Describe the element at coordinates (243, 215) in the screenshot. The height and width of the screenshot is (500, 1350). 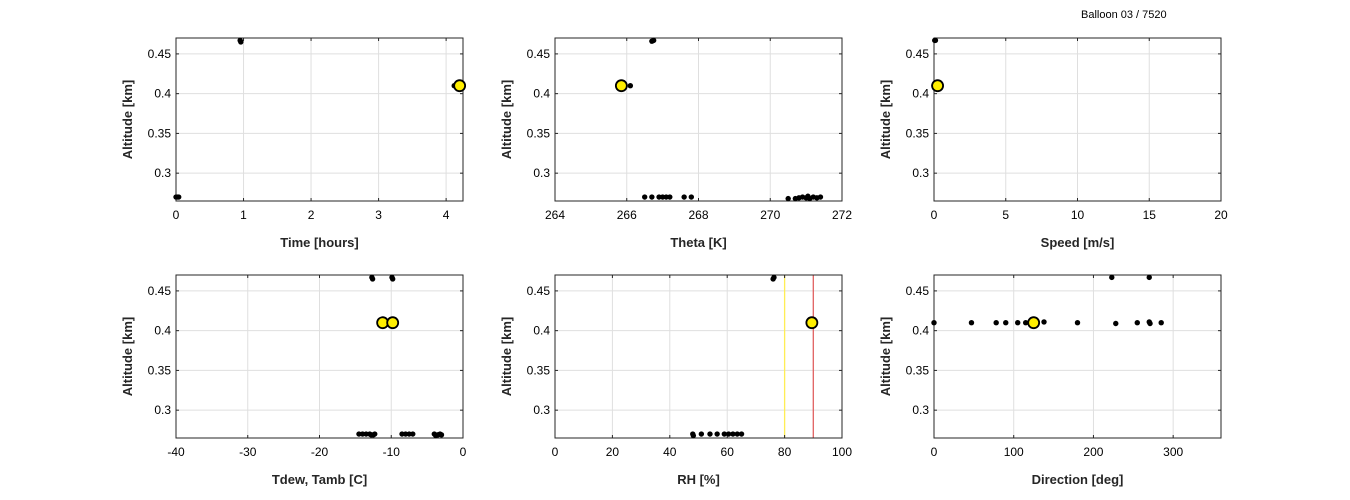
I see `x-tick-label: 1` at that location.